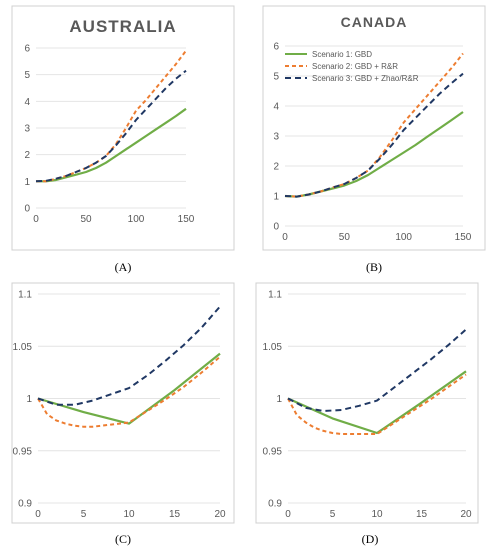  I want to click on panel-label: (B), so click(374, 267).